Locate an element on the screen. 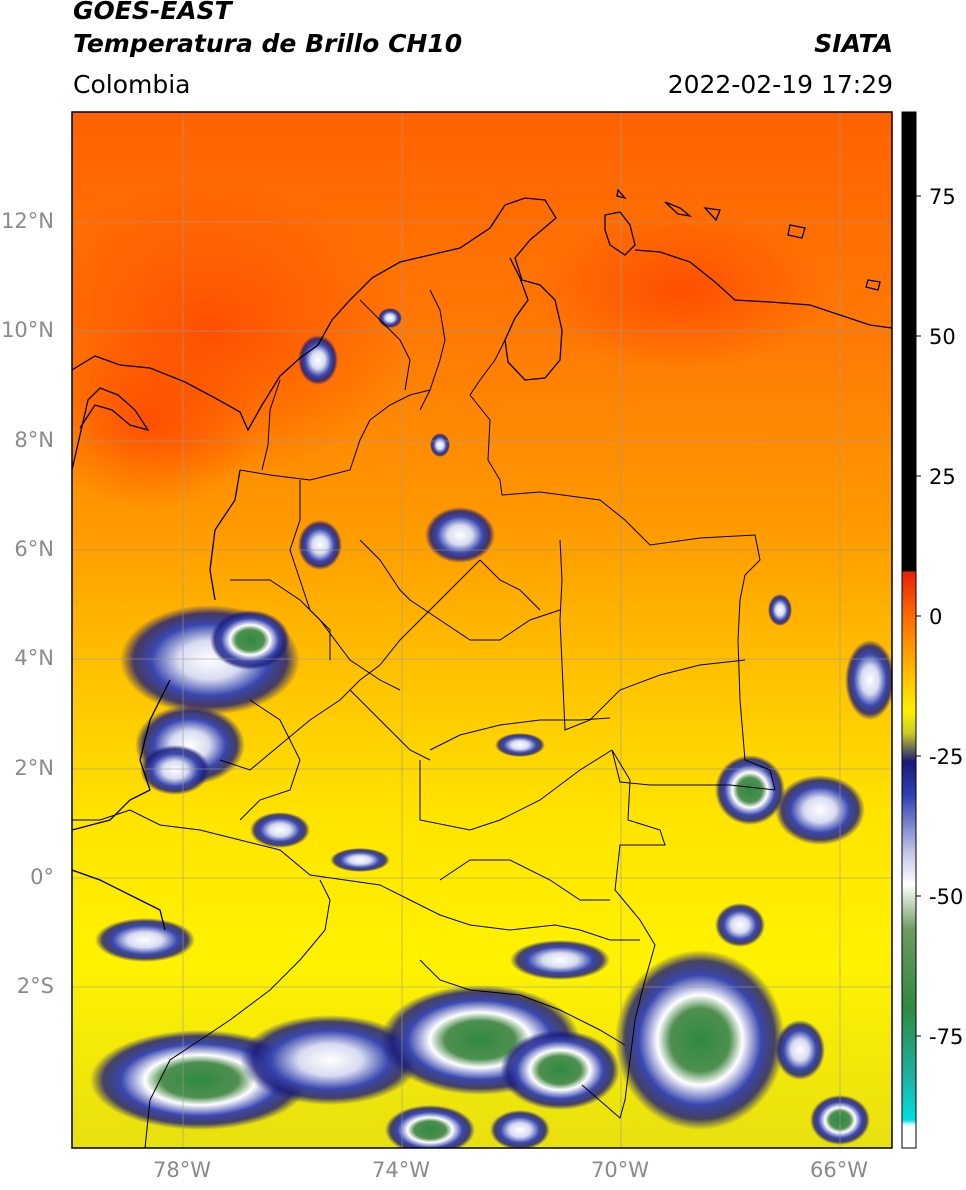  colorbar-tick-label: 25 is located at coordinates (942, 477).